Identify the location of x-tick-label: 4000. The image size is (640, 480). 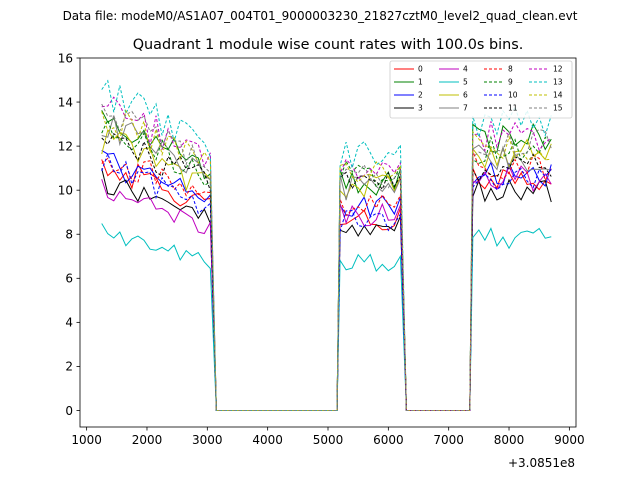
(267, 440).